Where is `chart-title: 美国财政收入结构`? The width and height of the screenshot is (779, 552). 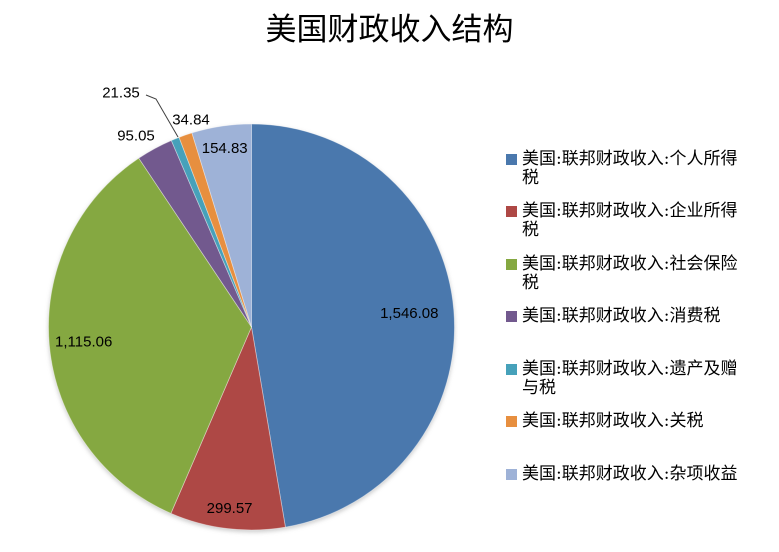
chart-title: 美国财政收入结构 is located at coordinates (389, 30).